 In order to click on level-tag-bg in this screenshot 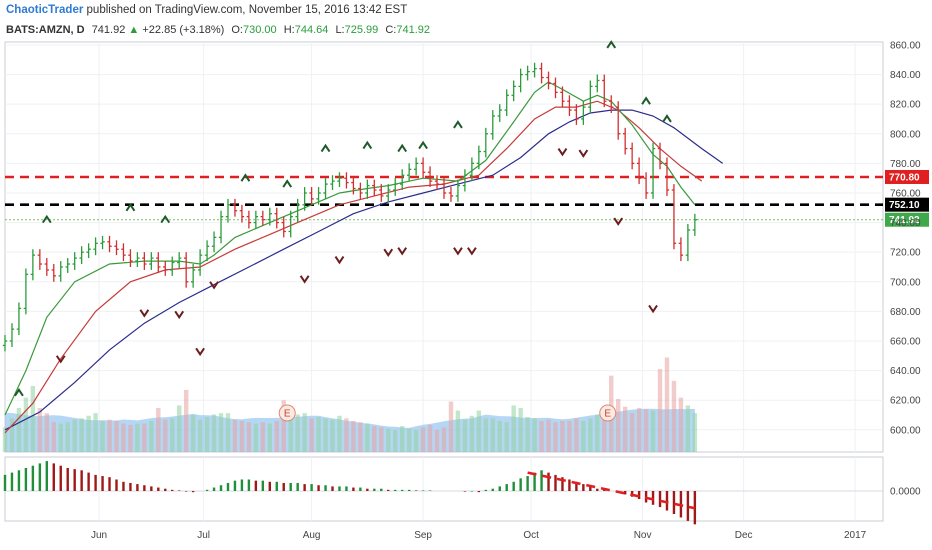, I will do `click(907, 219)`.